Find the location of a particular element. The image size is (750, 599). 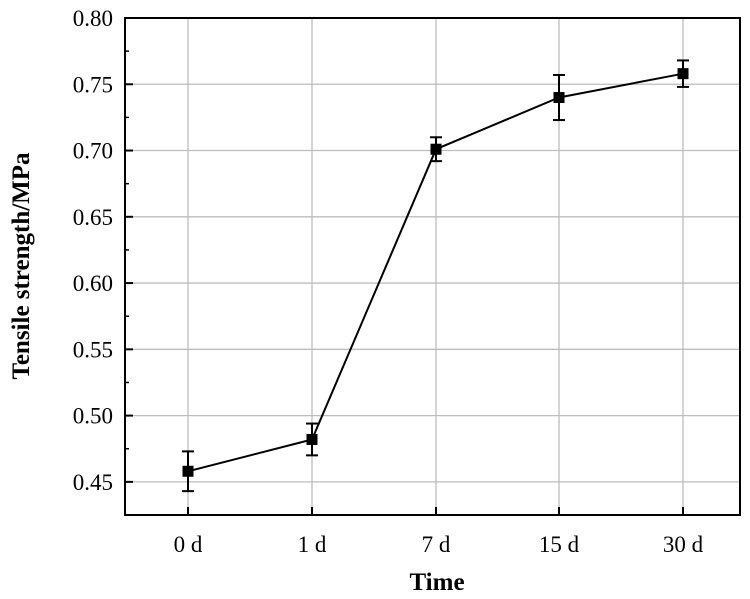

y-tick-label: 0.65 is located at coordinates (93, 217).